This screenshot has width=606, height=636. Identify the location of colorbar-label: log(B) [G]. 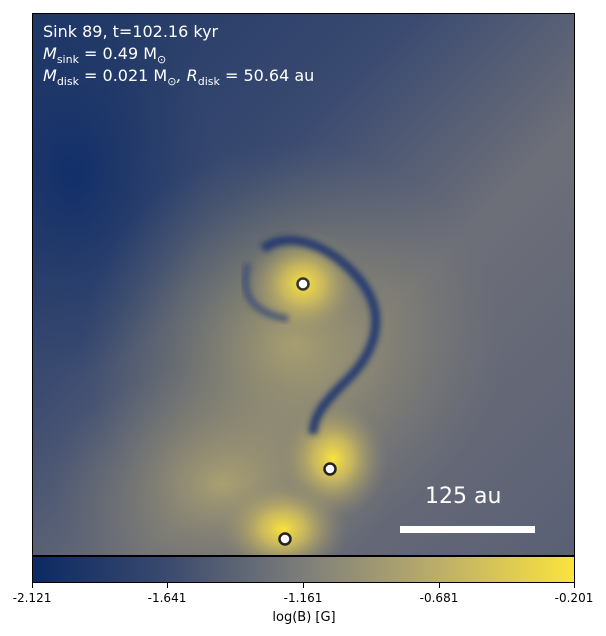
(304, 617).